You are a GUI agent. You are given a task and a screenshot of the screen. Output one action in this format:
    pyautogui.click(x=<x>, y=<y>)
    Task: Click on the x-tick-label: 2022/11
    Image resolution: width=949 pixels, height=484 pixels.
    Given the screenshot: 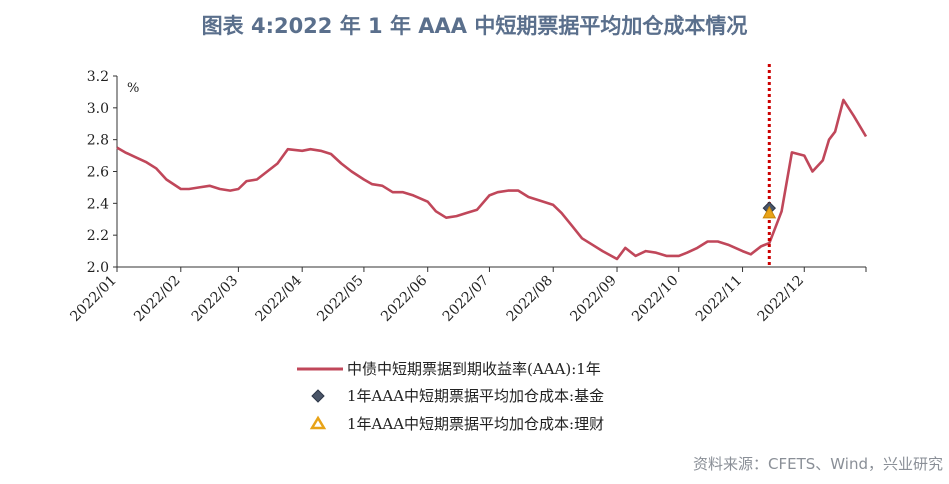 What is the action you would take?
    pyautogui.click(x=719, y=299)
    